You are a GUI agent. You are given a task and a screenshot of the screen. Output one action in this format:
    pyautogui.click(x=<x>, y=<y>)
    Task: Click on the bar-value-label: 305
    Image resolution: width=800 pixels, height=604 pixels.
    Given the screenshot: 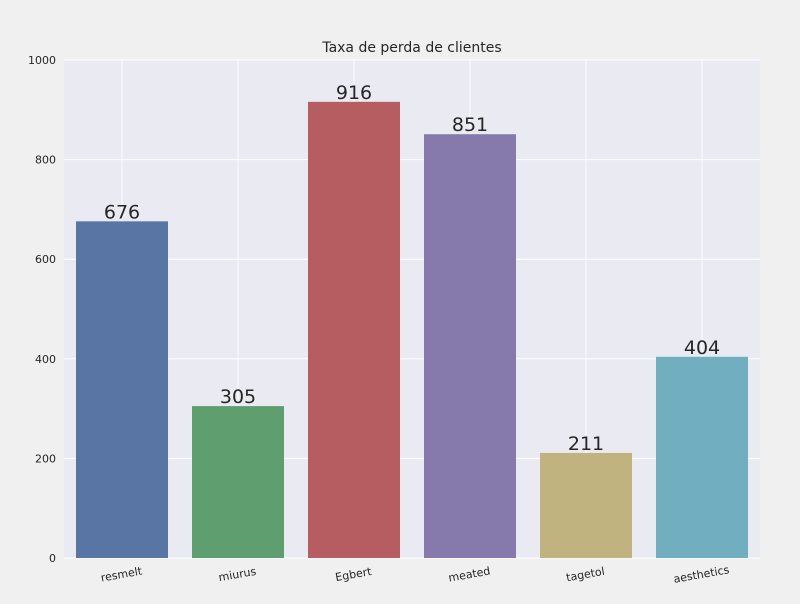 What is the action you would take?
    pyautogui.click(x=238, y=397)
    